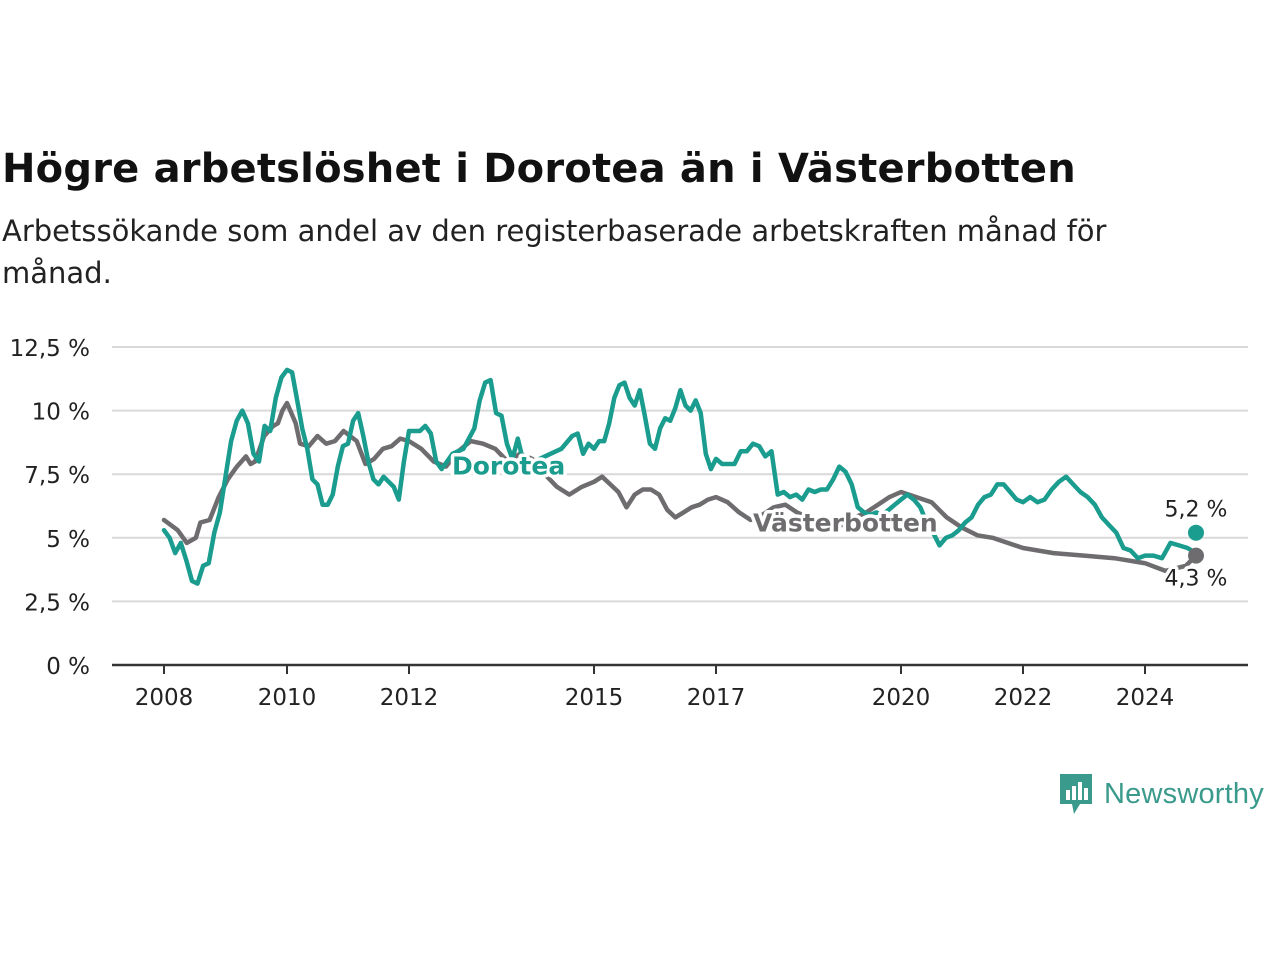 This screenshot has width=1280, height=960. I want to click on y-tick-label: 5 %, so click(68, 540).